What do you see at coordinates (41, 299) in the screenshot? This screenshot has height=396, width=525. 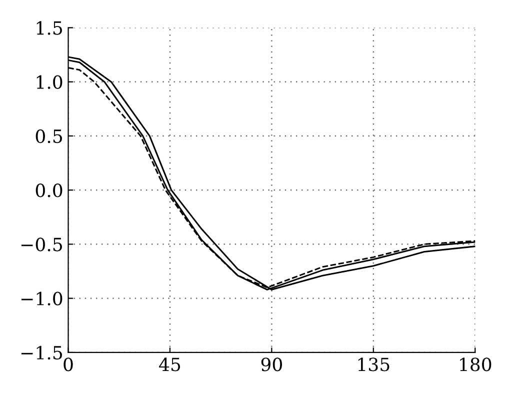 I see `y-tick-label: −1.0` at bounding box center [41, 299].